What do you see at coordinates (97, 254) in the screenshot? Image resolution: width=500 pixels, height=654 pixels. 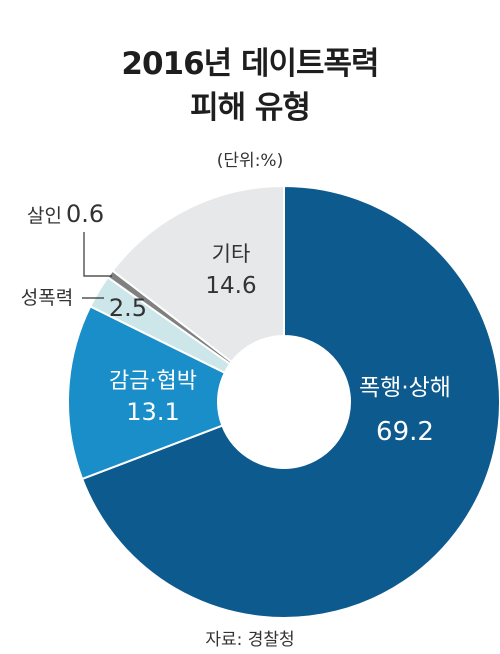 I see `leader-line-murder` at bounding box center [97, 254].